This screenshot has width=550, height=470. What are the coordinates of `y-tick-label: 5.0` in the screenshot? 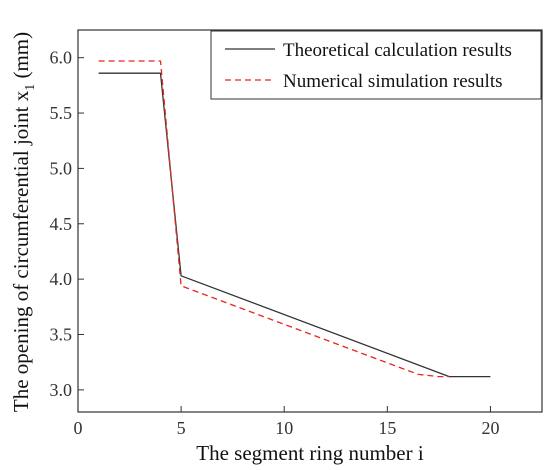 It's located at (61, 168).